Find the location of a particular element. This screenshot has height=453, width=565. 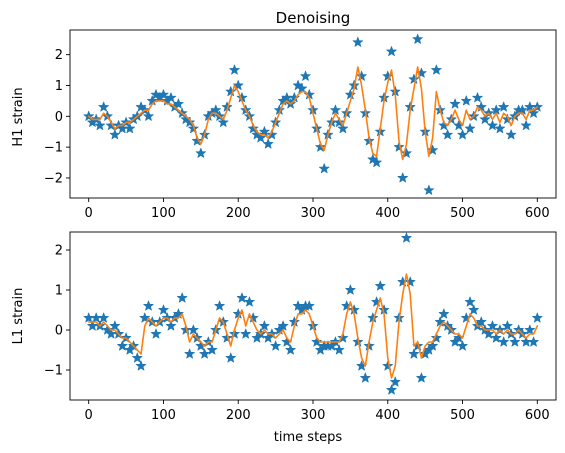

h1-x-tick-label: 400 is located at coordinates (387, 213).